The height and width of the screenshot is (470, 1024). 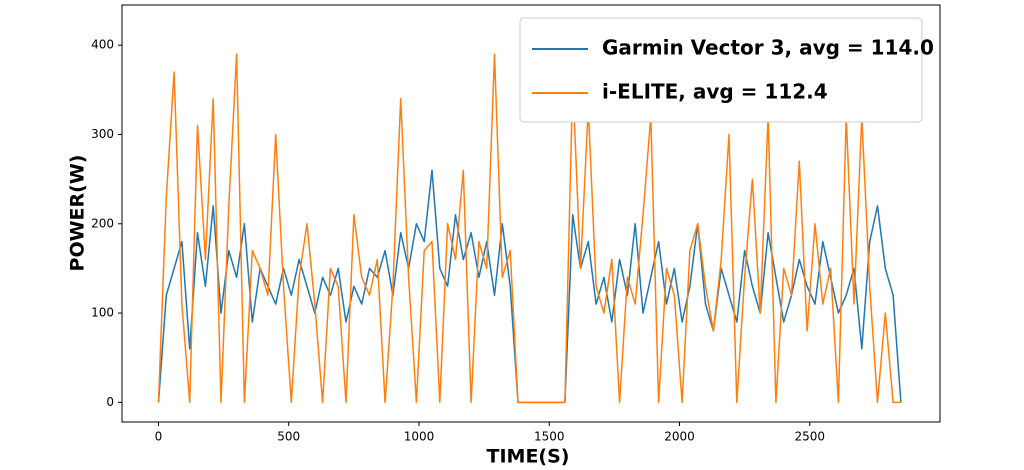 What do you see at coordinates (102, 313) in the screenshot?
I see `y-tick-label: 100` at bounding box center [102, 313].